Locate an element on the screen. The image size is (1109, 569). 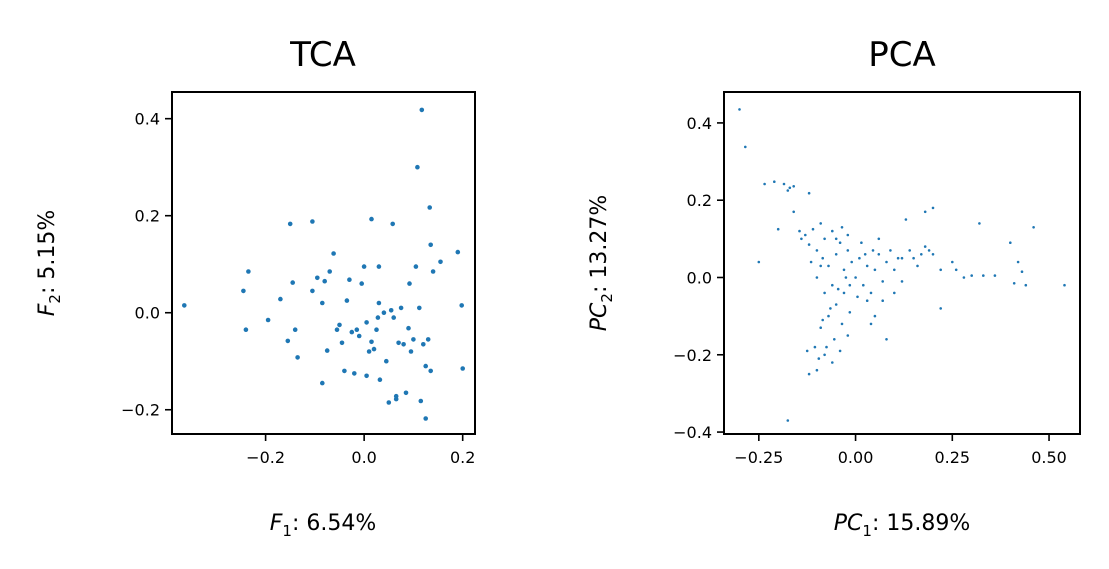
tca-y-axis-subscript: 2 is located at coordinates (55, 299).